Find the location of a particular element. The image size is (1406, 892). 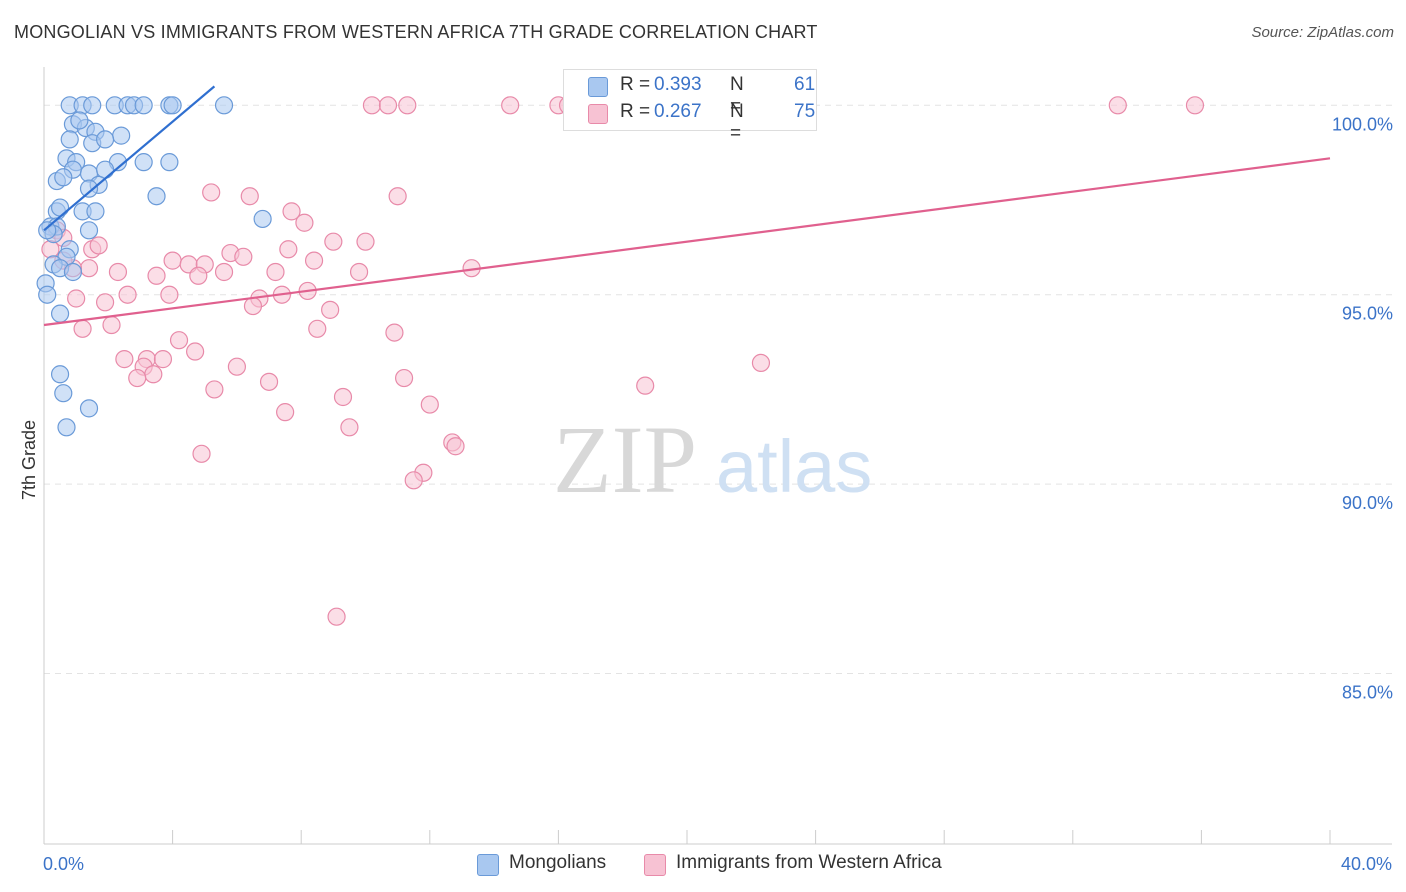

trend-line is located at coordinates (129, 158).